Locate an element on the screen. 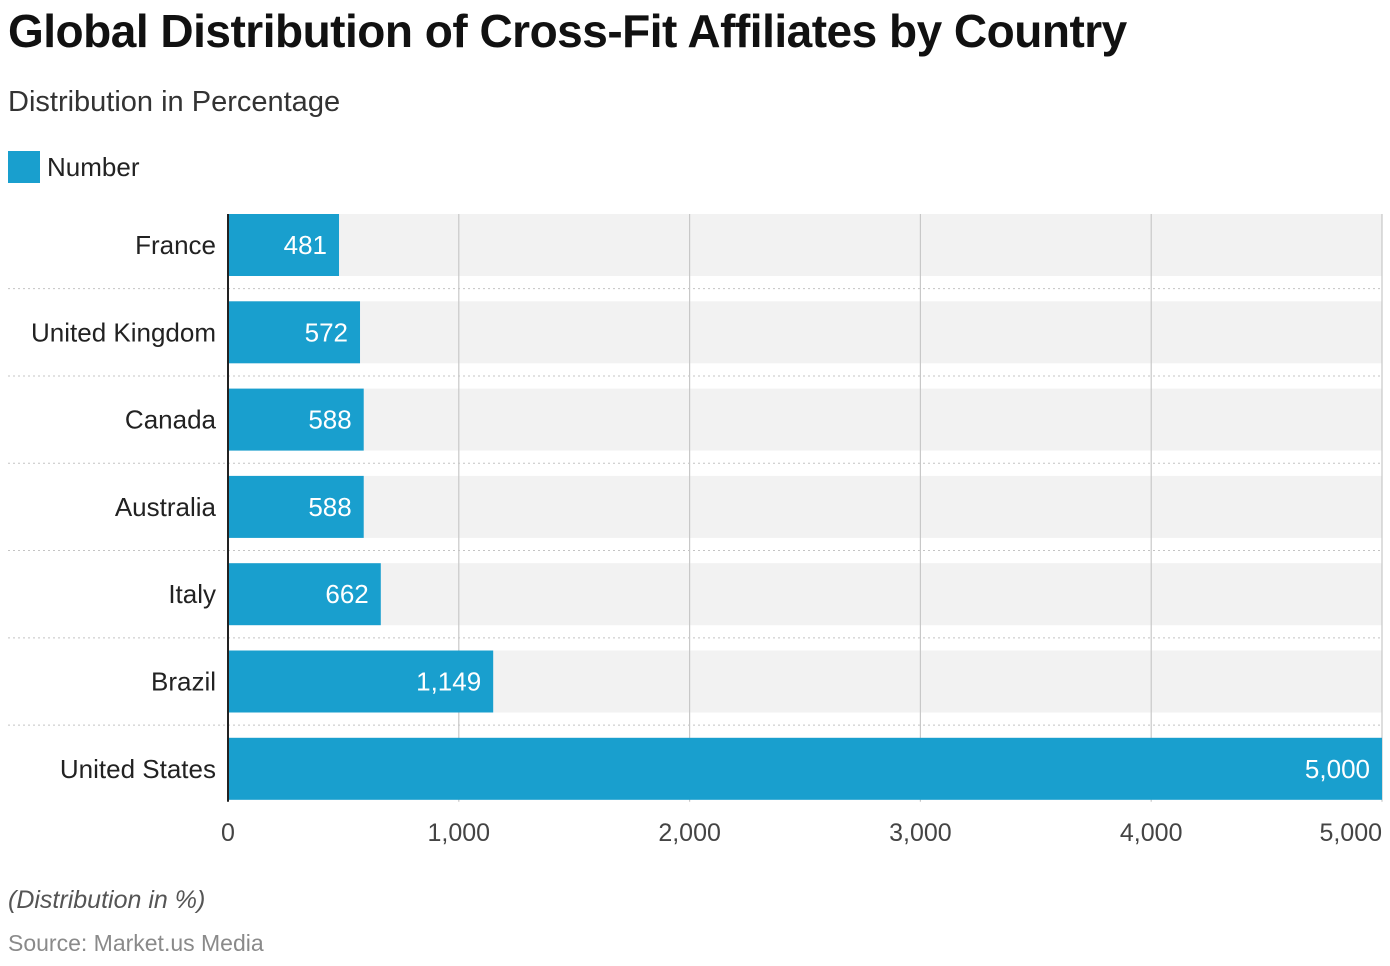  legend: Number is located at coordinates (73, 167).